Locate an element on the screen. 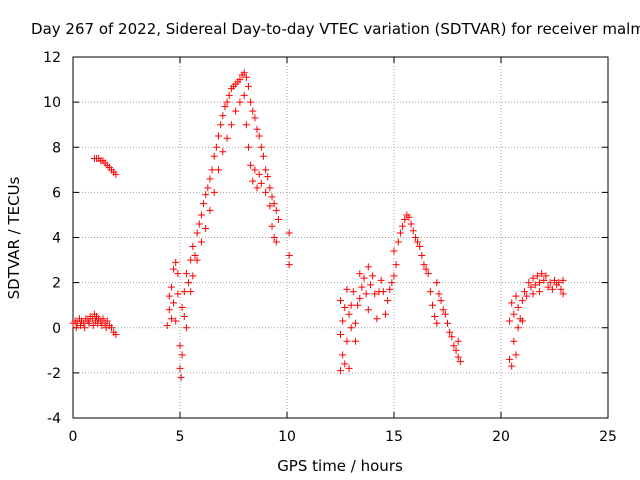  y-tick-label: -2 is located at coordinates (54, 374).